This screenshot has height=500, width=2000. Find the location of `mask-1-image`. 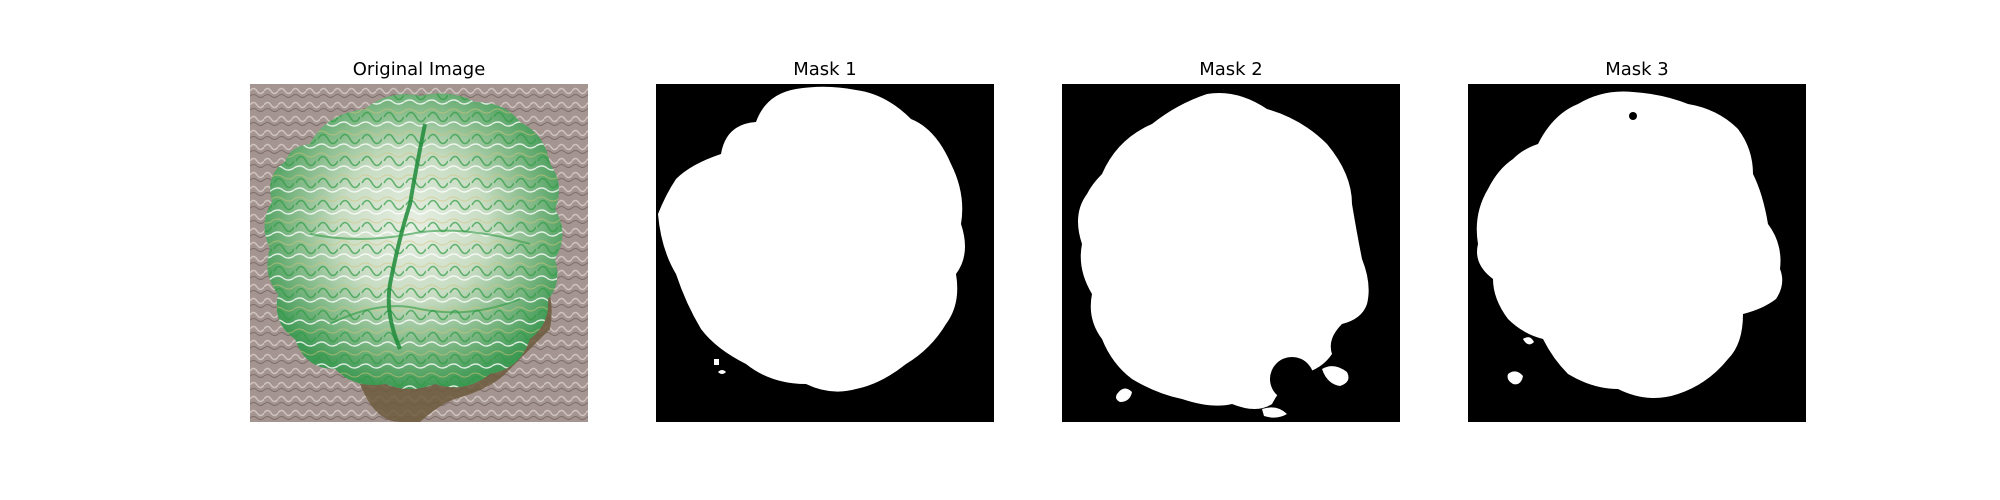

mask-1-image is located at coordinates (825, 253).